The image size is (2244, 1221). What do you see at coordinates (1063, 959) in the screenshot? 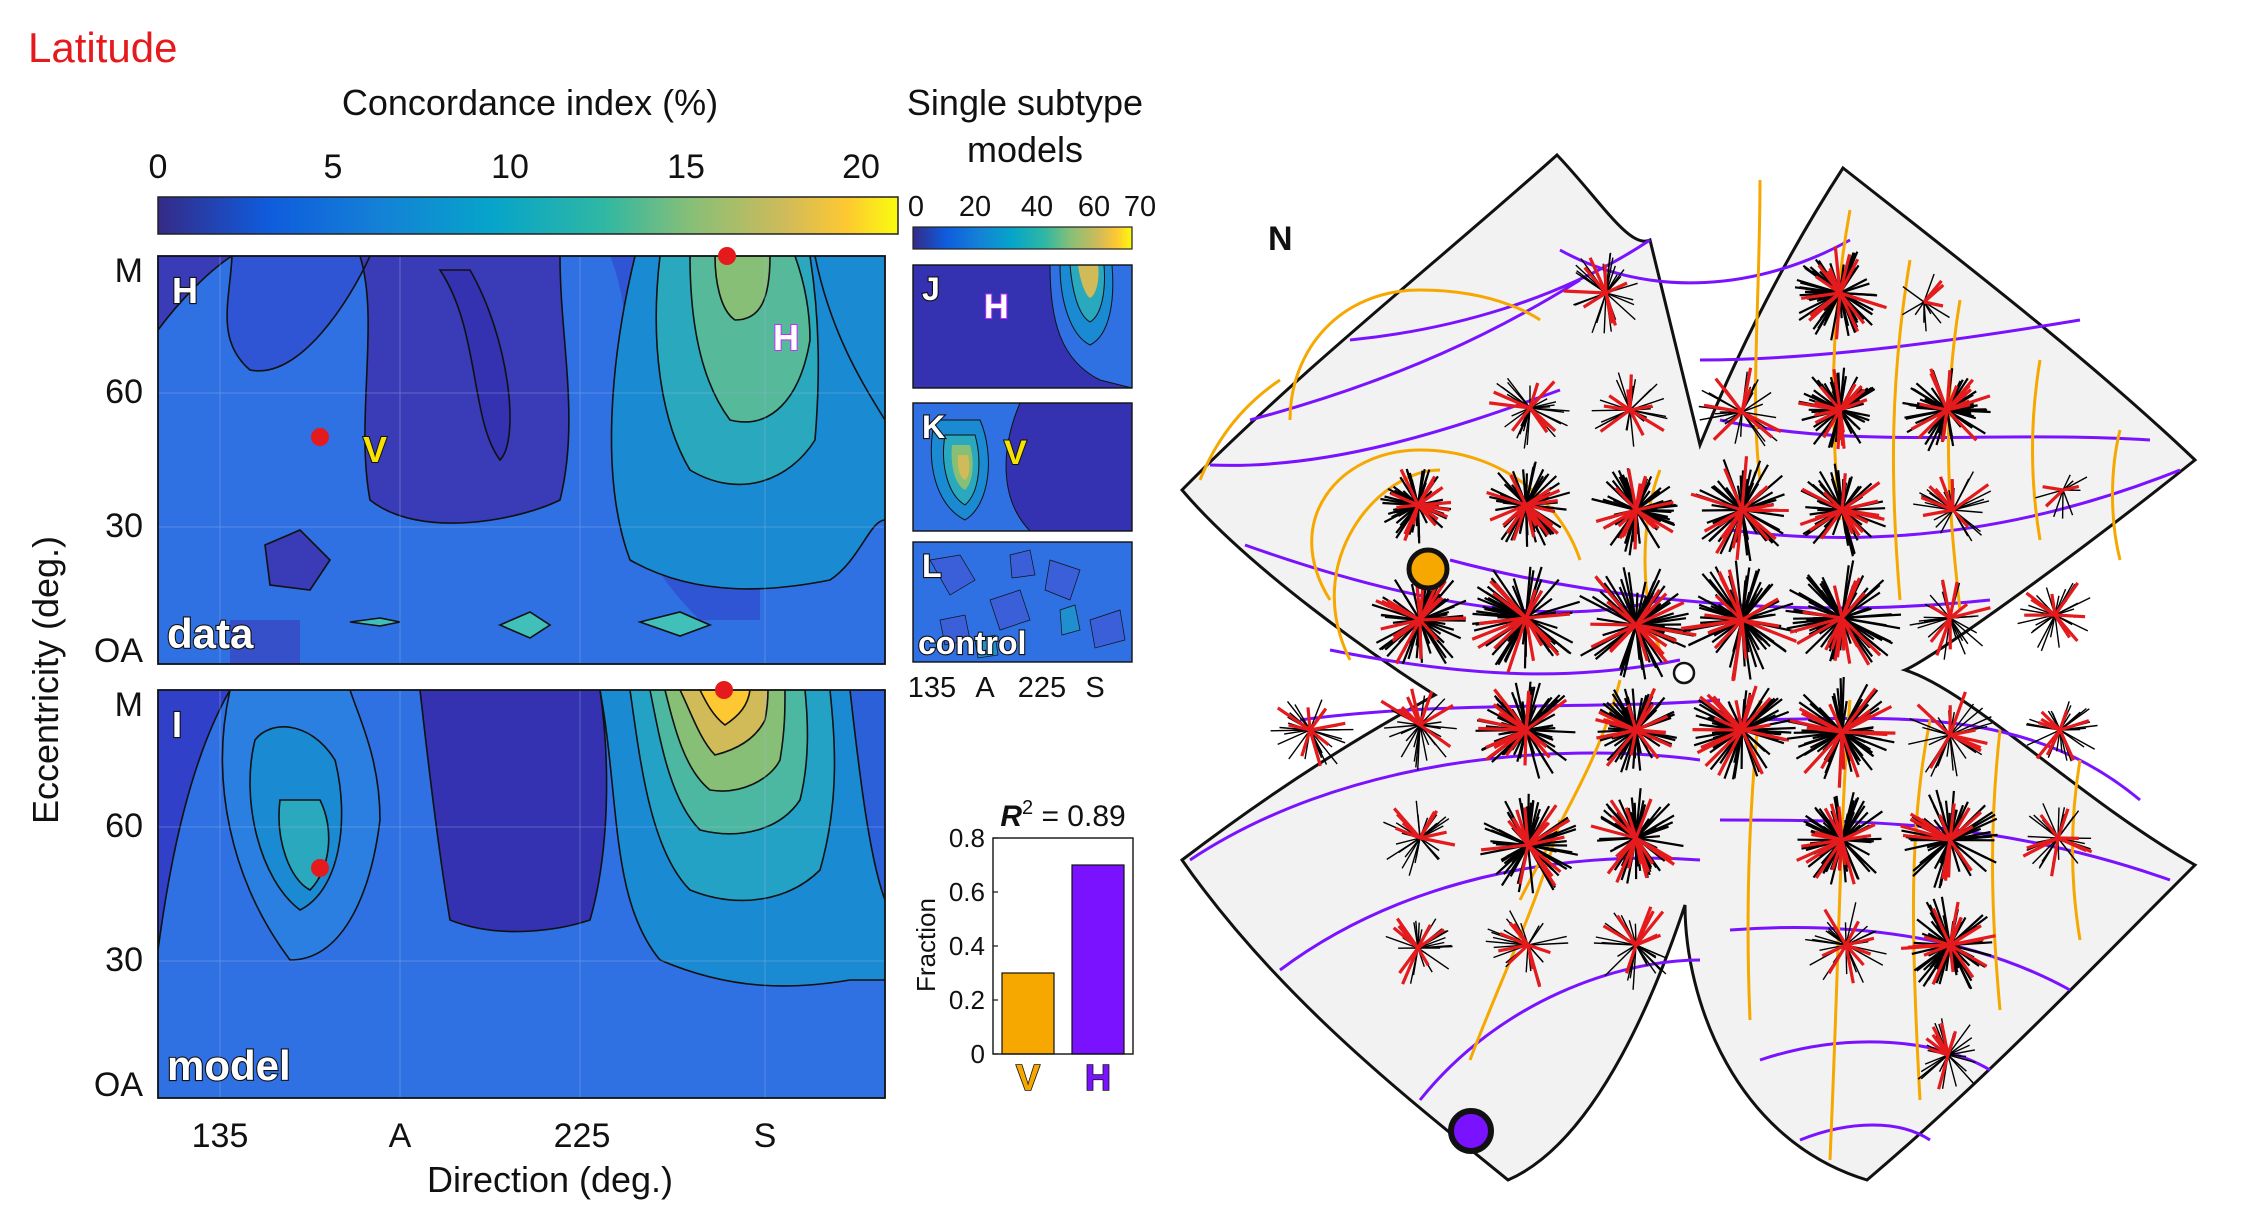
I see `bar-chart-bars` at bounding box center [1063, 959].